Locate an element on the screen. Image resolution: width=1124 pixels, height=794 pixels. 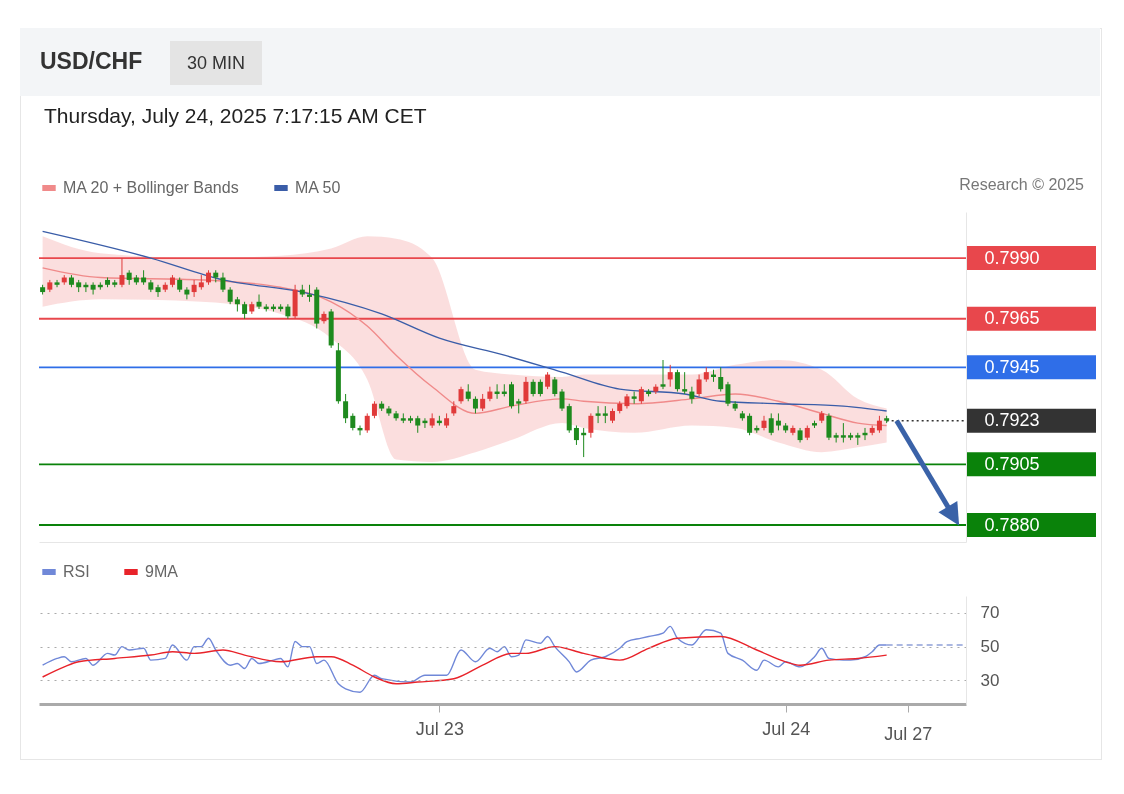
text: Jul 27 is located at coordinates (908, 734).